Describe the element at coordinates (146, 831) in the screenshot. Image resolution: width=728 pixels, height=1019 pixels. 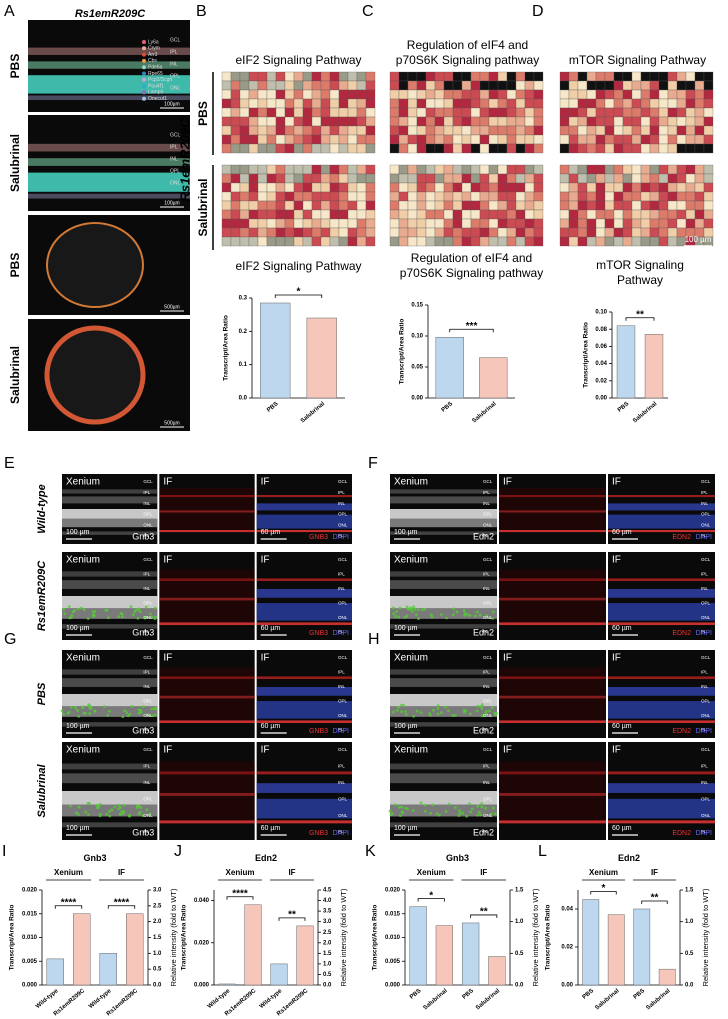
I see `layer-label: PL` at that location.